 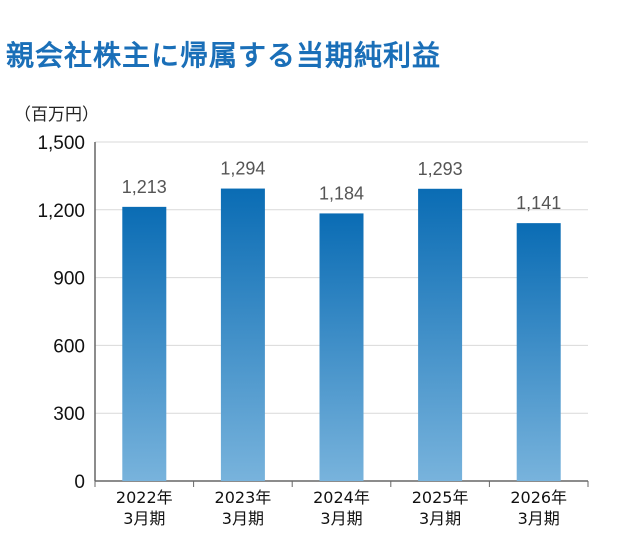 I want to click on y-tick-label: 900, so click(x=69, y=279).